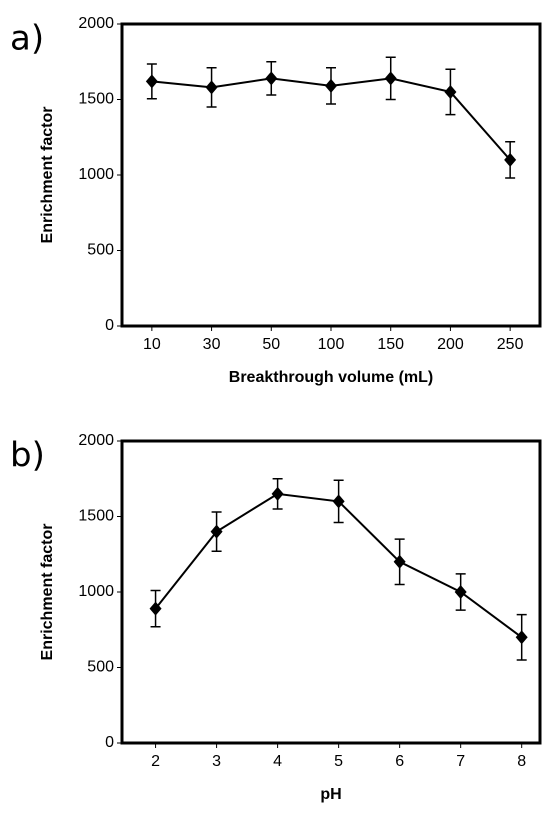 The image size is (553, 820). I want to click on x-axis-label: pH, so click(330, 794).